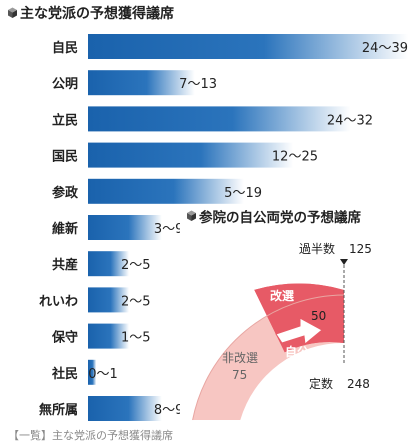 The image size is (416, 447). I want to click on category-label: れいわ, so click(58, 301).